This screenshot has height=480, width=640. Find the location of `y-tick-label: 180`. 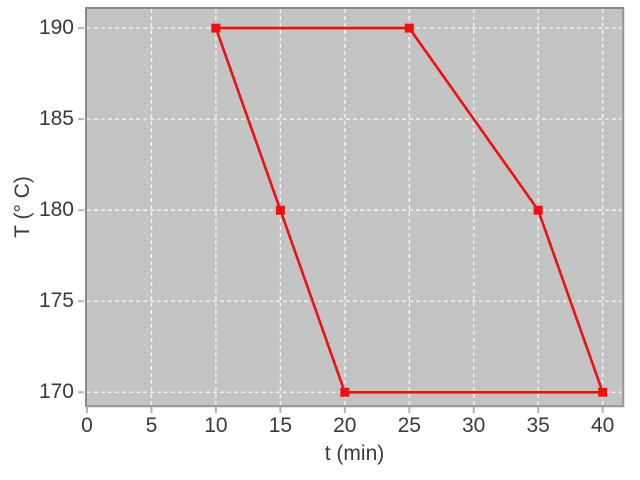

y-tick-label: 180 is located at coordinates (56, 210).